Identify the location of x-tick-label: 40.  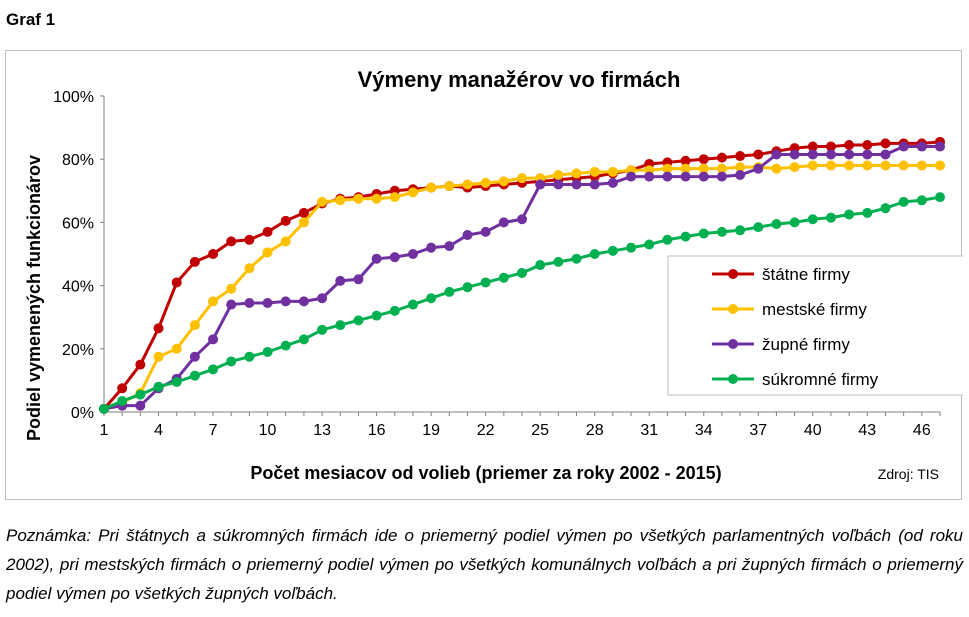
(813, 430).